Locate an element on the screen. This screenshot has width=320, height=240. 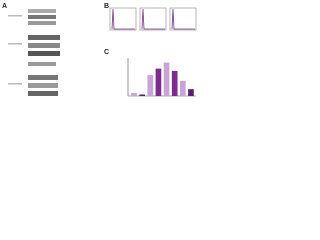
panel-label: A is located at coordinates (4, 6).